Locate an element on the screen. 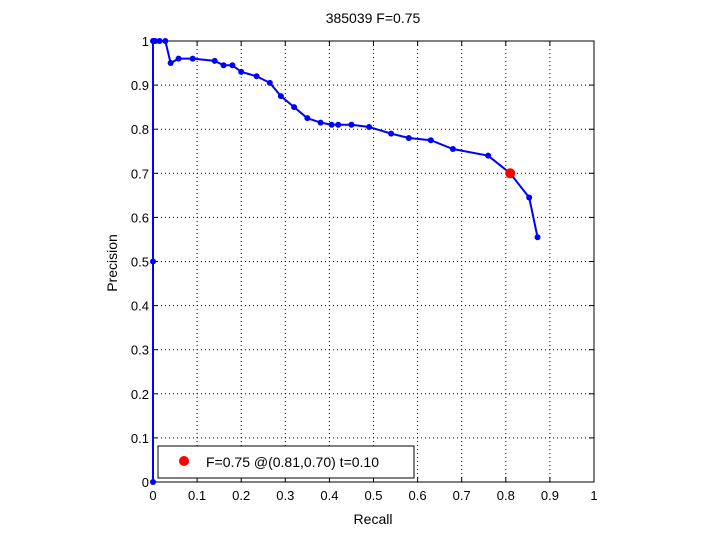 The width and height of the screenshot is (720, 540). x-tick-label: 0.8 is located at coordinates (506, 495).